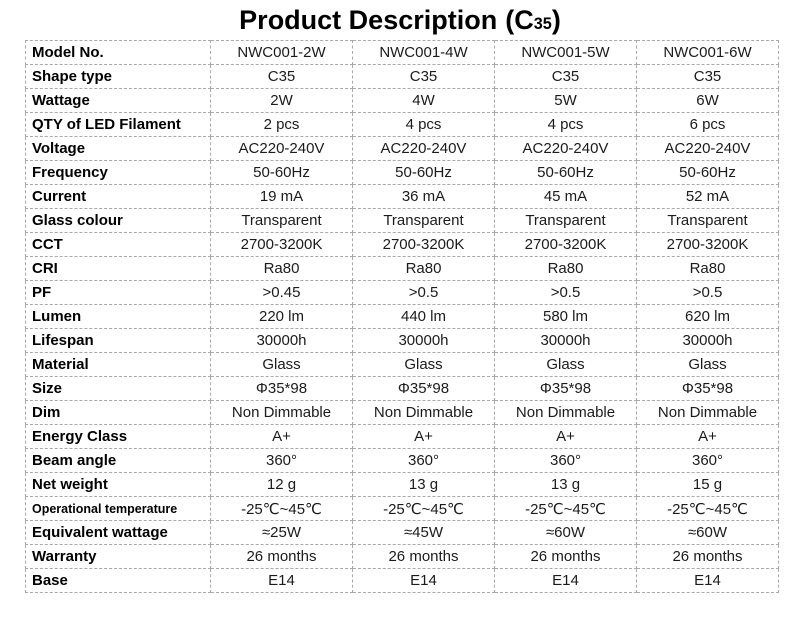 The width and height of the screenshot is (800, 625). I want to click on table-row: PF >0.45 >0.5 >0.5 >0.5, so click(402, 292).